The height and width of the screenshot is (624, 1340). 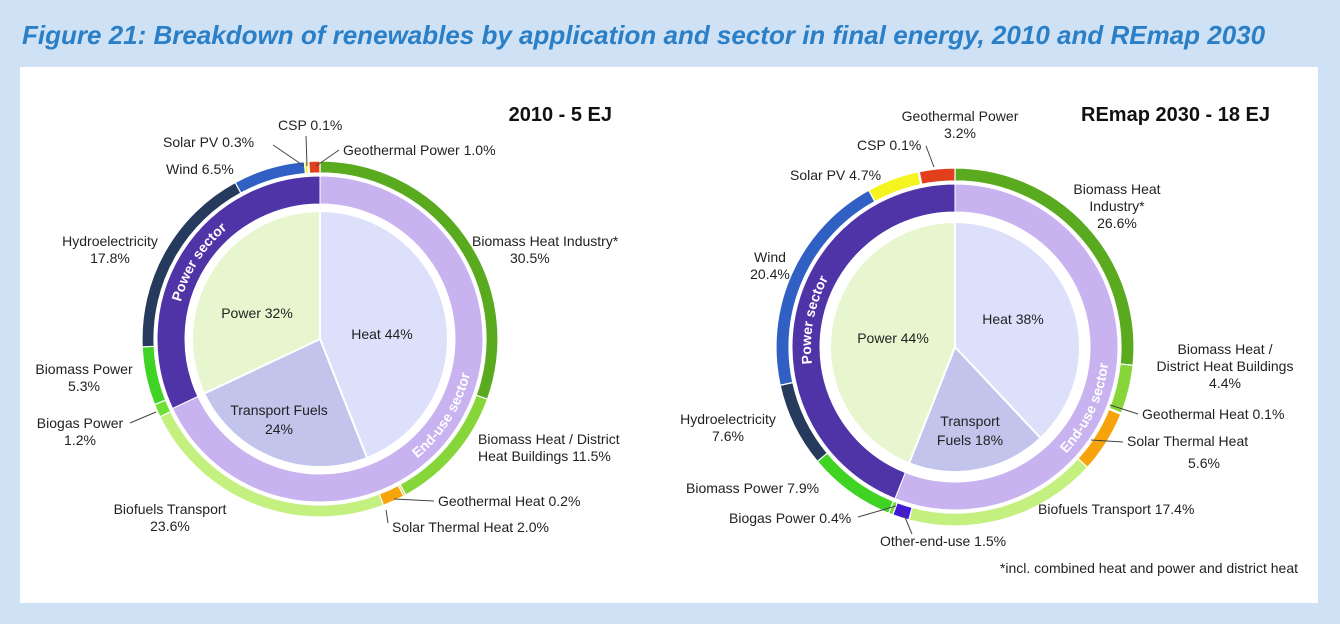 What do you see at coordinates (970, 430) in the screenshot?
I see `inner-label-transport-fuels: Transport Fuels 18%` at bounding box center [970, 430].